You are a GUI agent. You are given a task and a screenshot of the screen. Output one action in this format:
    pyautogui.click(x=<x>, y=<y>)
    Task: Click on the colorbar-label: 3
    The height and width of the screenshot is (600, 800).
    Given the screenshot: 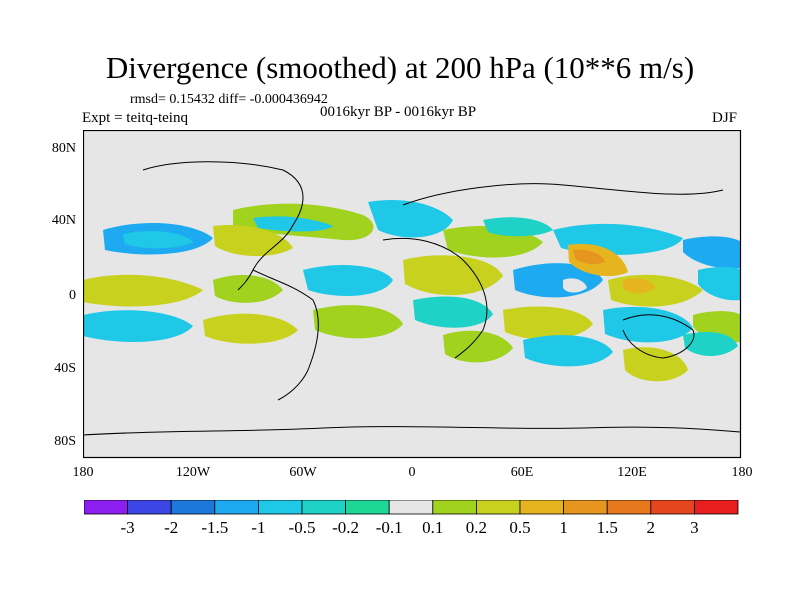 What is the action you would take?
    pyautogui.click(x=694, y=527)
    